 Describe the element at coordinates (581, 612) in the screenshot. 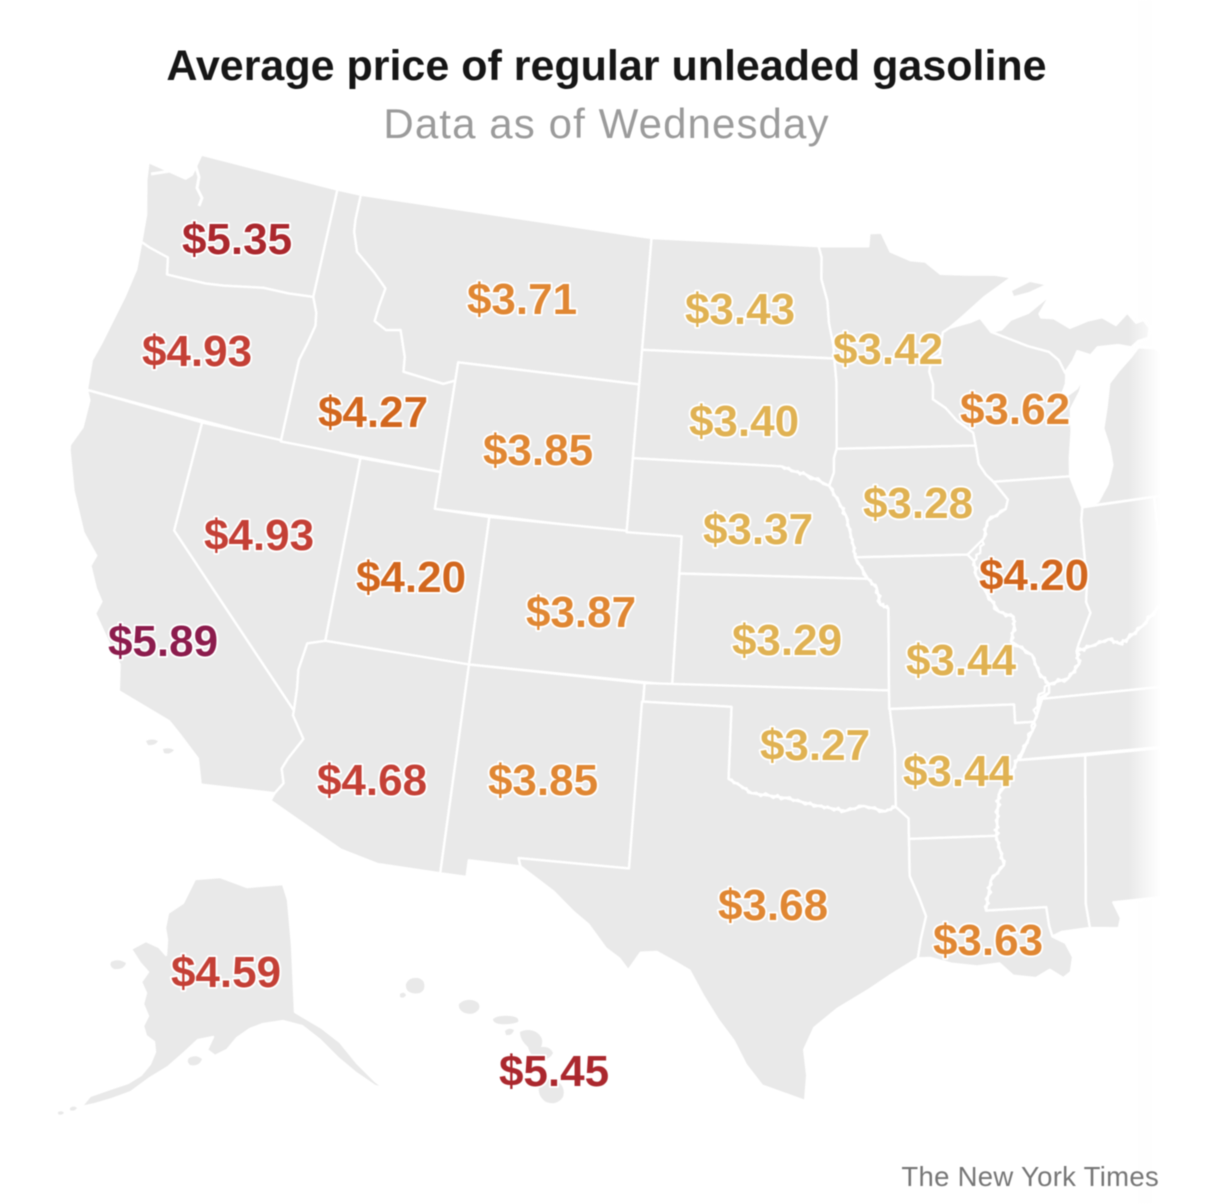

I see `svg-text: $3.87` at that location.